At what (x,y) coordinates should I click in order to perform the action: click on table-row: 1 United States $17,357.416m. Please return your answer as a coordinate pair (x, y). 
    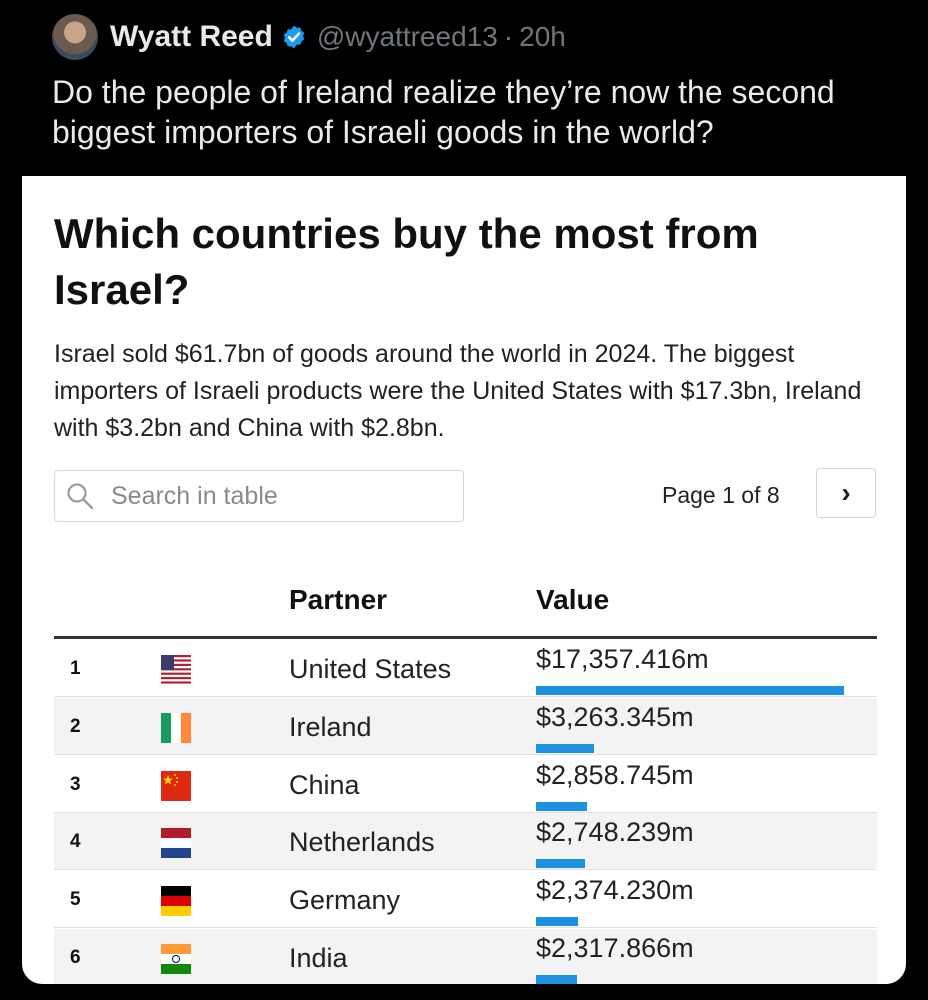
    Looking at the image, I should click on (465, 668).